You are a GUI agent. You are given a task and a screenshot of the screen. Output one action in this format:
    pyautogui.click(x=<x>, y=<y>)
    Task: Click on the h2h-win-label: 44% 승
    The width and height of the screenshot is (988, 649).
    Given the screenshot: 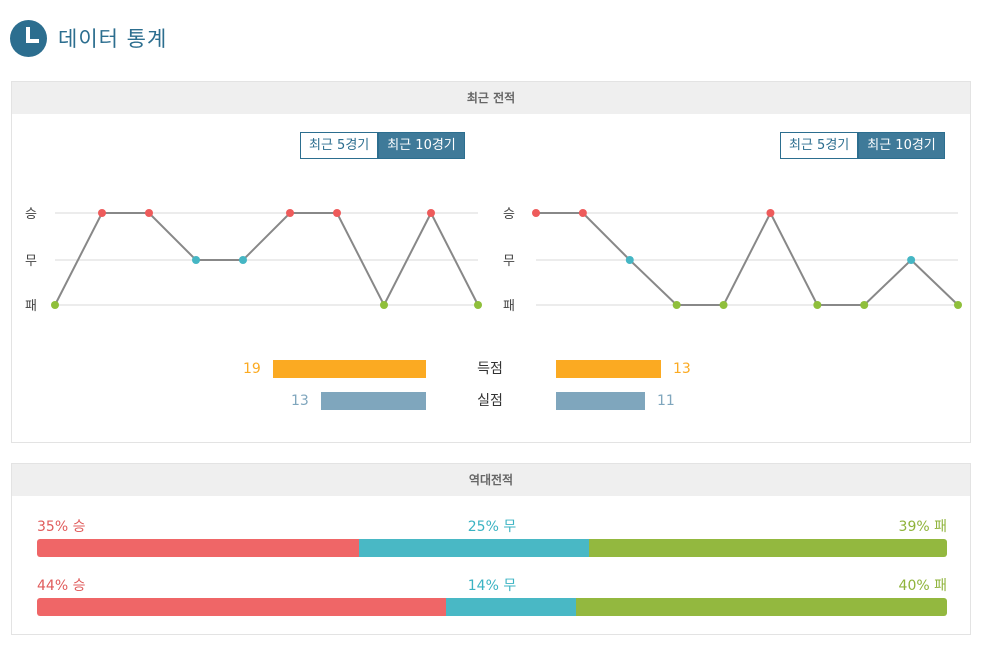 What is the action you would take?
    pyautogui.click(x=61, y=586)
    